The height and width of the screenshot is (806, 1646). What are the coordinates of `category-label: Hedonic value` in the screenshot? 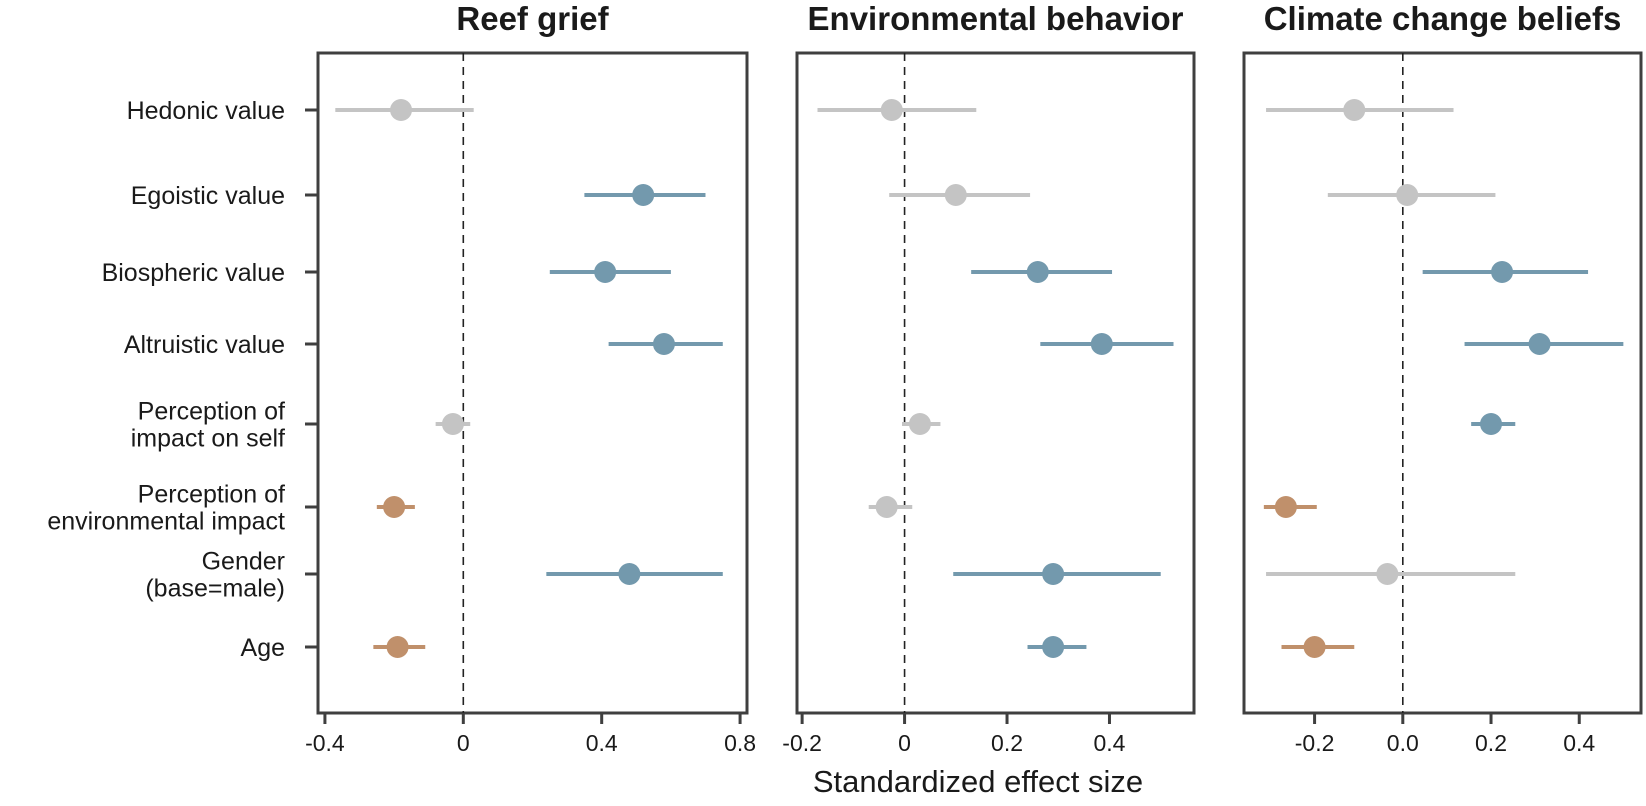 It's located at (206, 111).